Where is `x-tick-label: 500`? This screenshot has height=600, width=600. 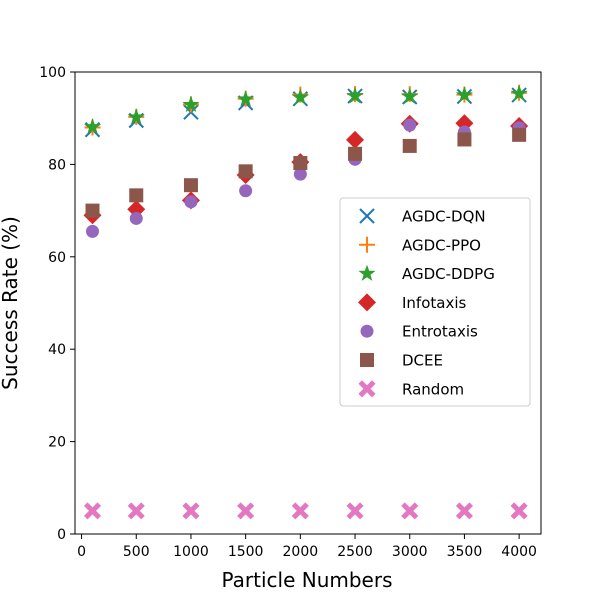
x-tick-label: 500 is located at coordinates (136, 552).